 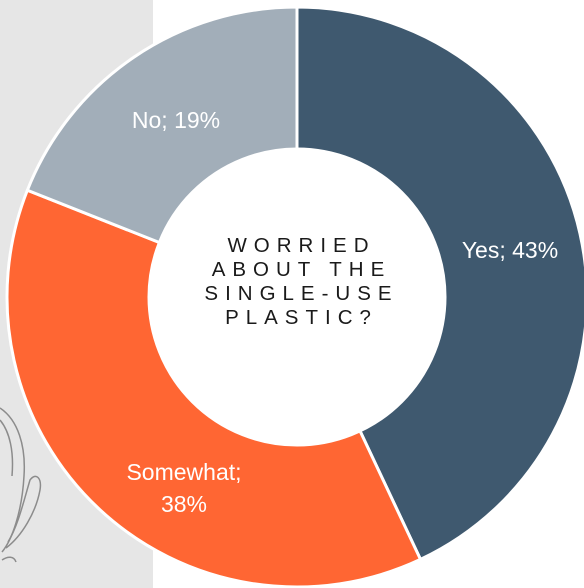 I want to click on slice-label-no: No; 19%, so click(x=176, y=120).